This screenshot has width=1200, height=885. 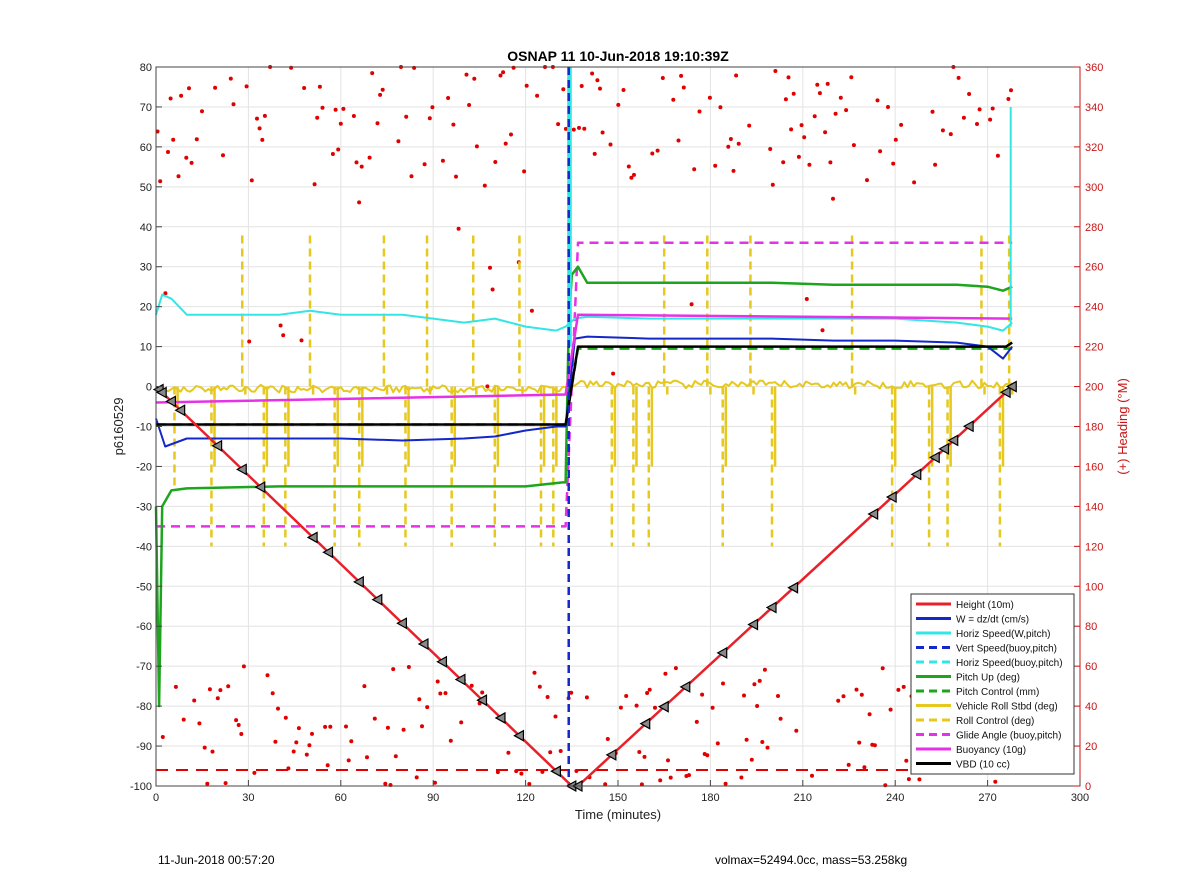 I want to click on legend-box, so click(x=992, y=684).